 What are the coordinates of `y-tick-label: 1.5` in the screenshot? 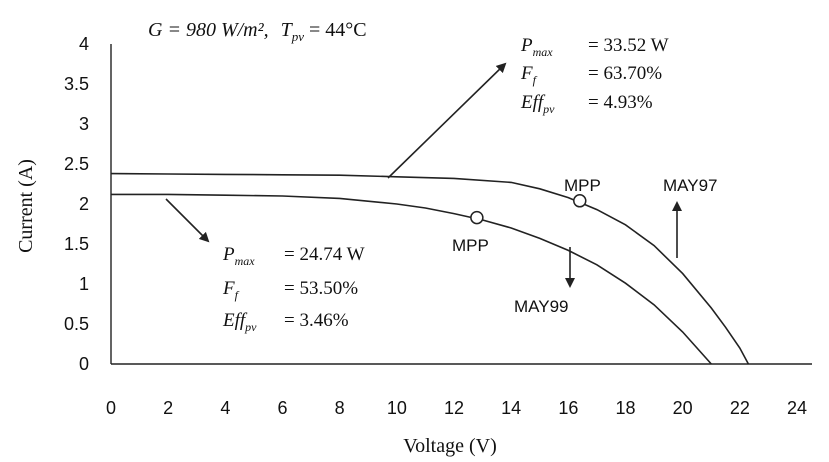 It's located at (76, 244).